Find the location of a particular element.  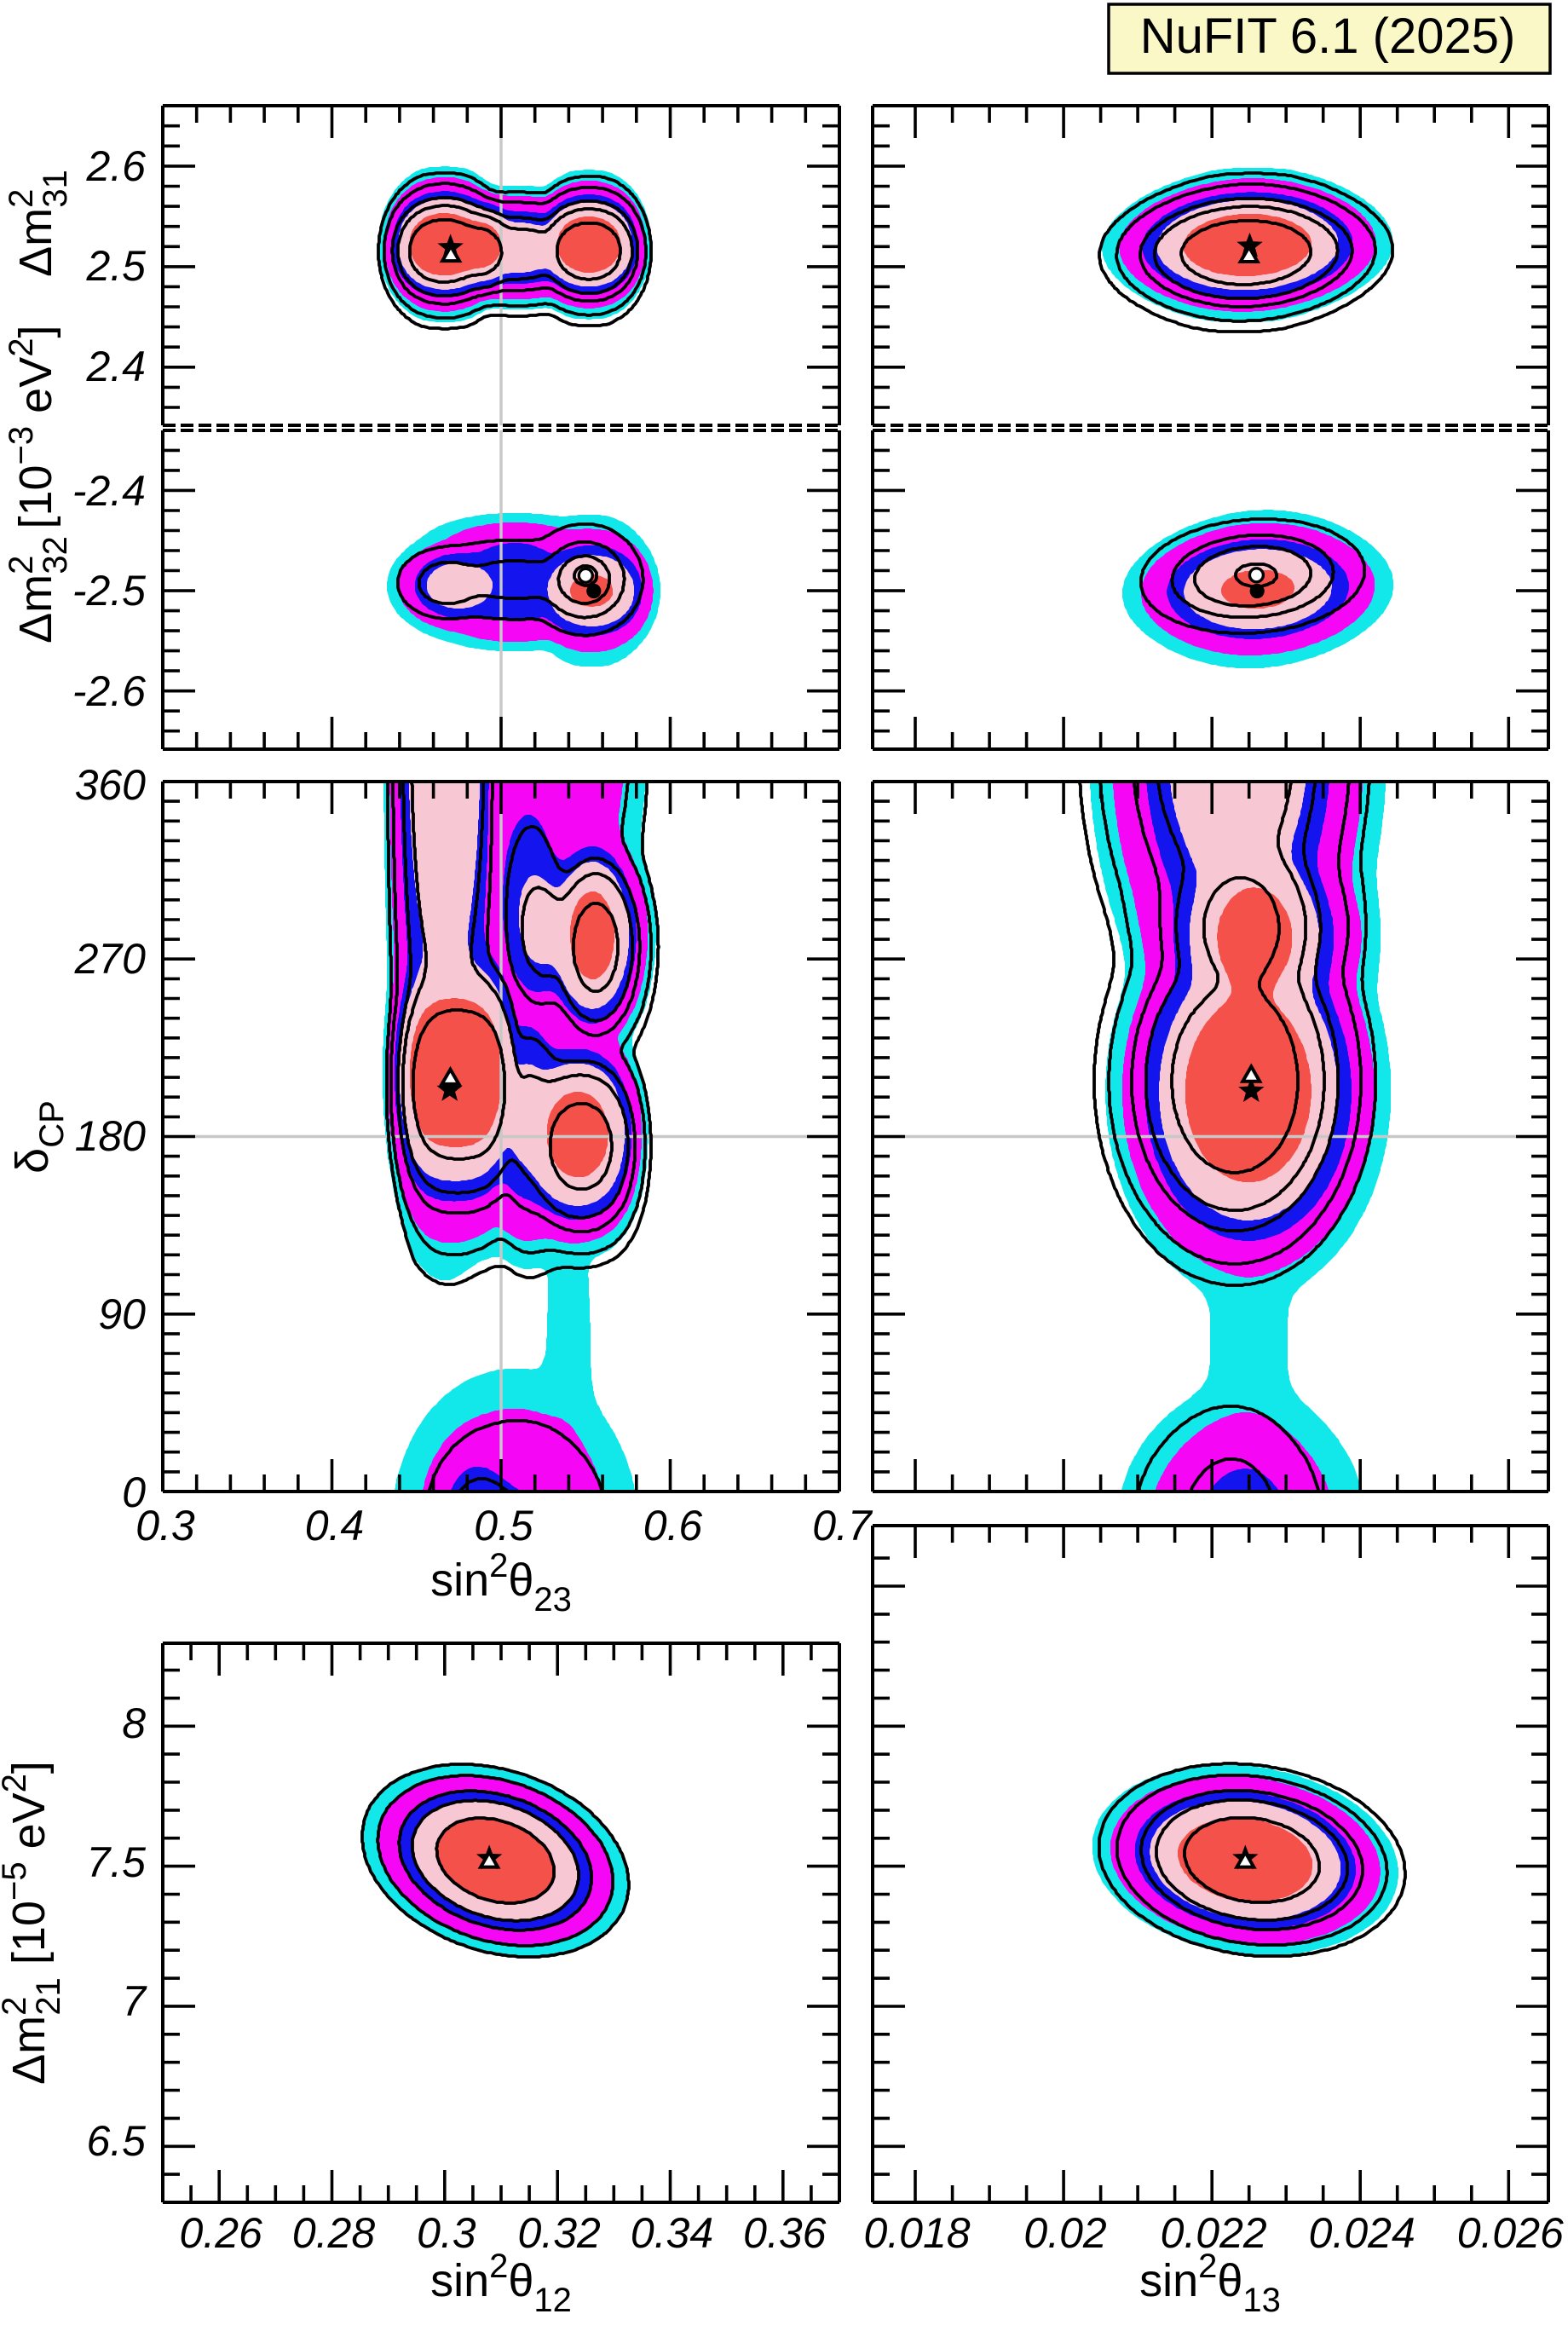

svg-text: 0.6 is located at coordinates (673, 1526).